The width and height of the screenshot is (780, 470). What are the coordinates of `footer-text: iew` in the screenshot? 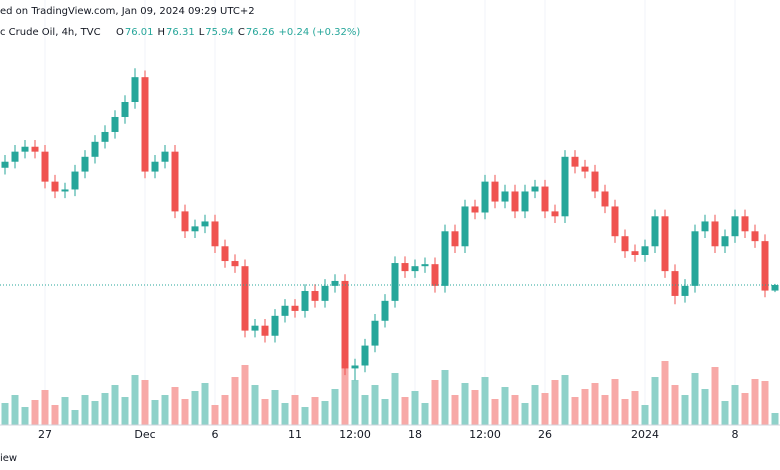 It's located at (8, 458).